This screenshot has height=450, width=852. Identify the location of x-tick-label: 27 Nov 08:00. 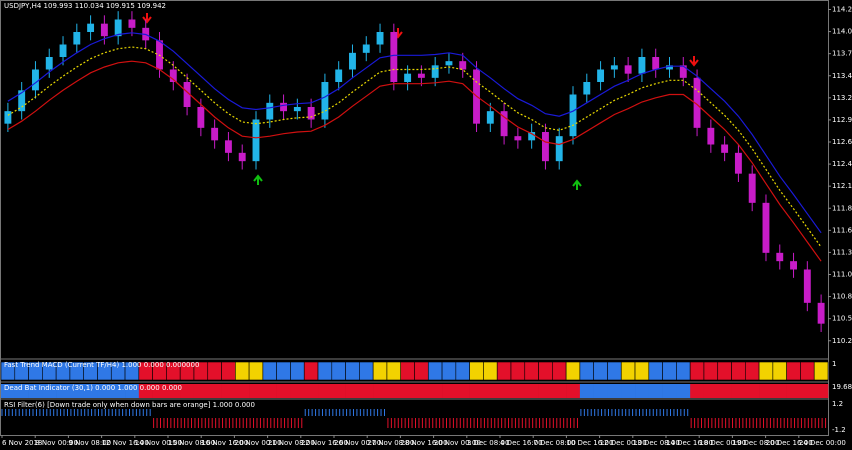
(390, 443).